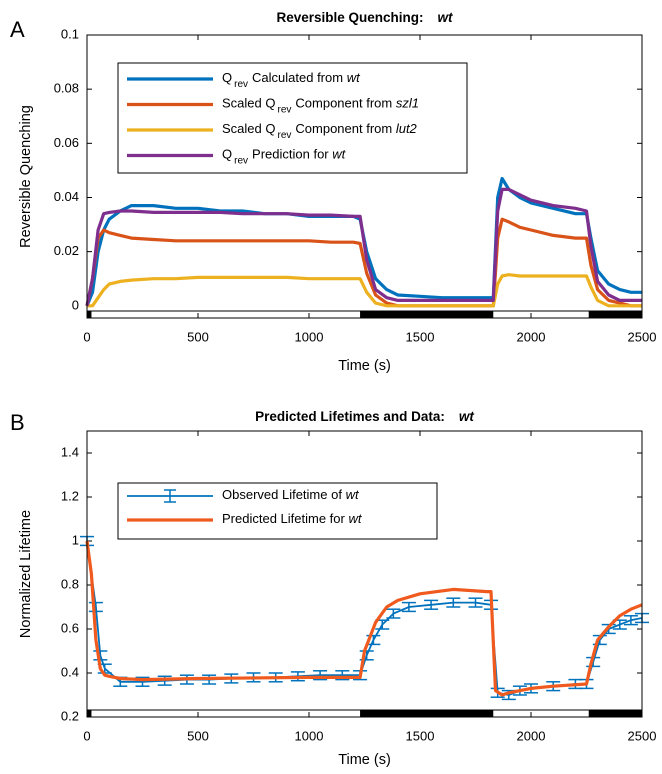 Image resolution: width=662 pixels, height=774 pixels. Describe the element at coordinates (75, 539) in the screenshot. I see `y-tick-label: 1` at that location.